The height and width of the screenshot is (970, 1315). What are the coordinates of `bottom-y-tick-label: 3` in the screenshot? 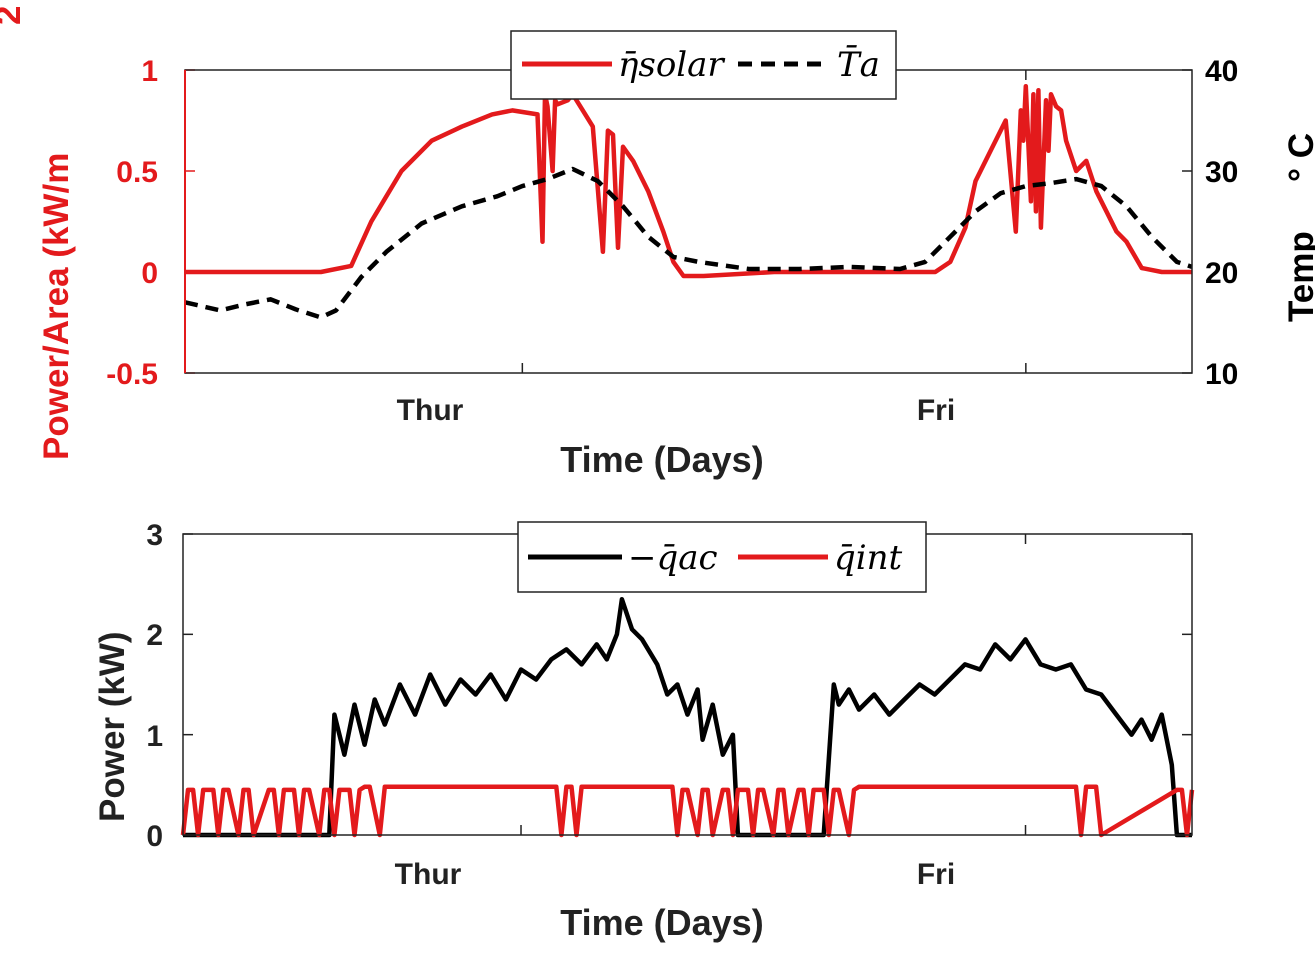 It's located at (154, 535).